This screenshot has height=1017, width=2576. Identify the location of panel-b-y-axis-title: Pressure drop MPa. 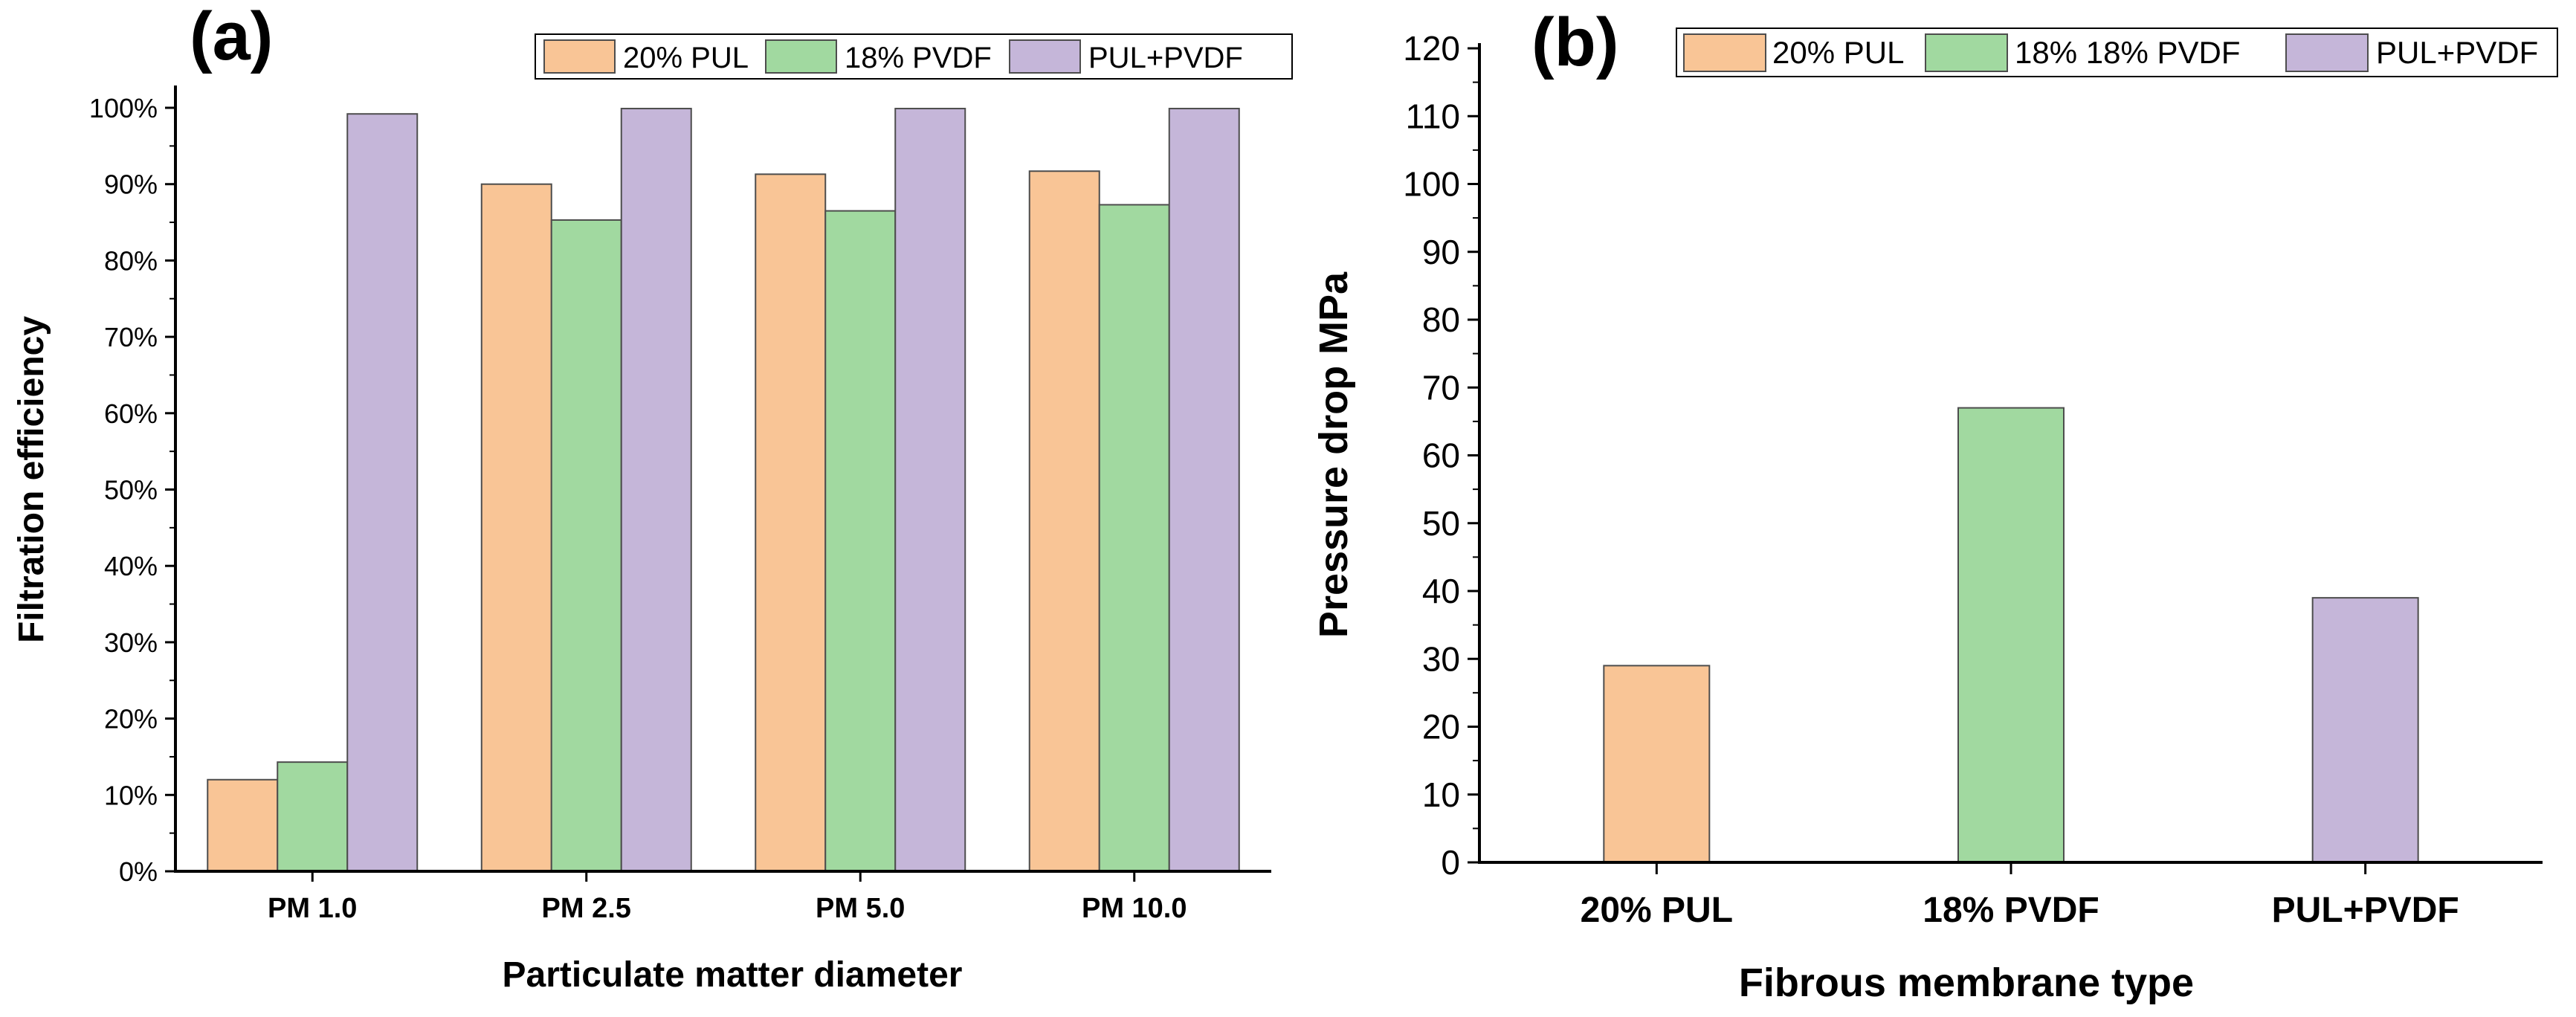
(1333, 455).